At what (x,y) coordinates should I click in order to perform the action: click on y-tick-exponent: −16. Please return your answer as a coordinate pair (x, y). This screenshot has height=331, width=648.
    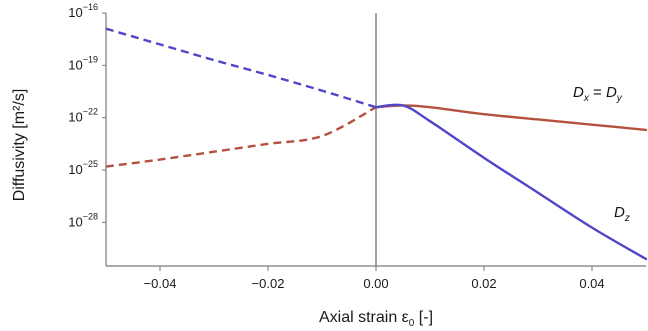
    Looking at the image, I should click on (90, 7).